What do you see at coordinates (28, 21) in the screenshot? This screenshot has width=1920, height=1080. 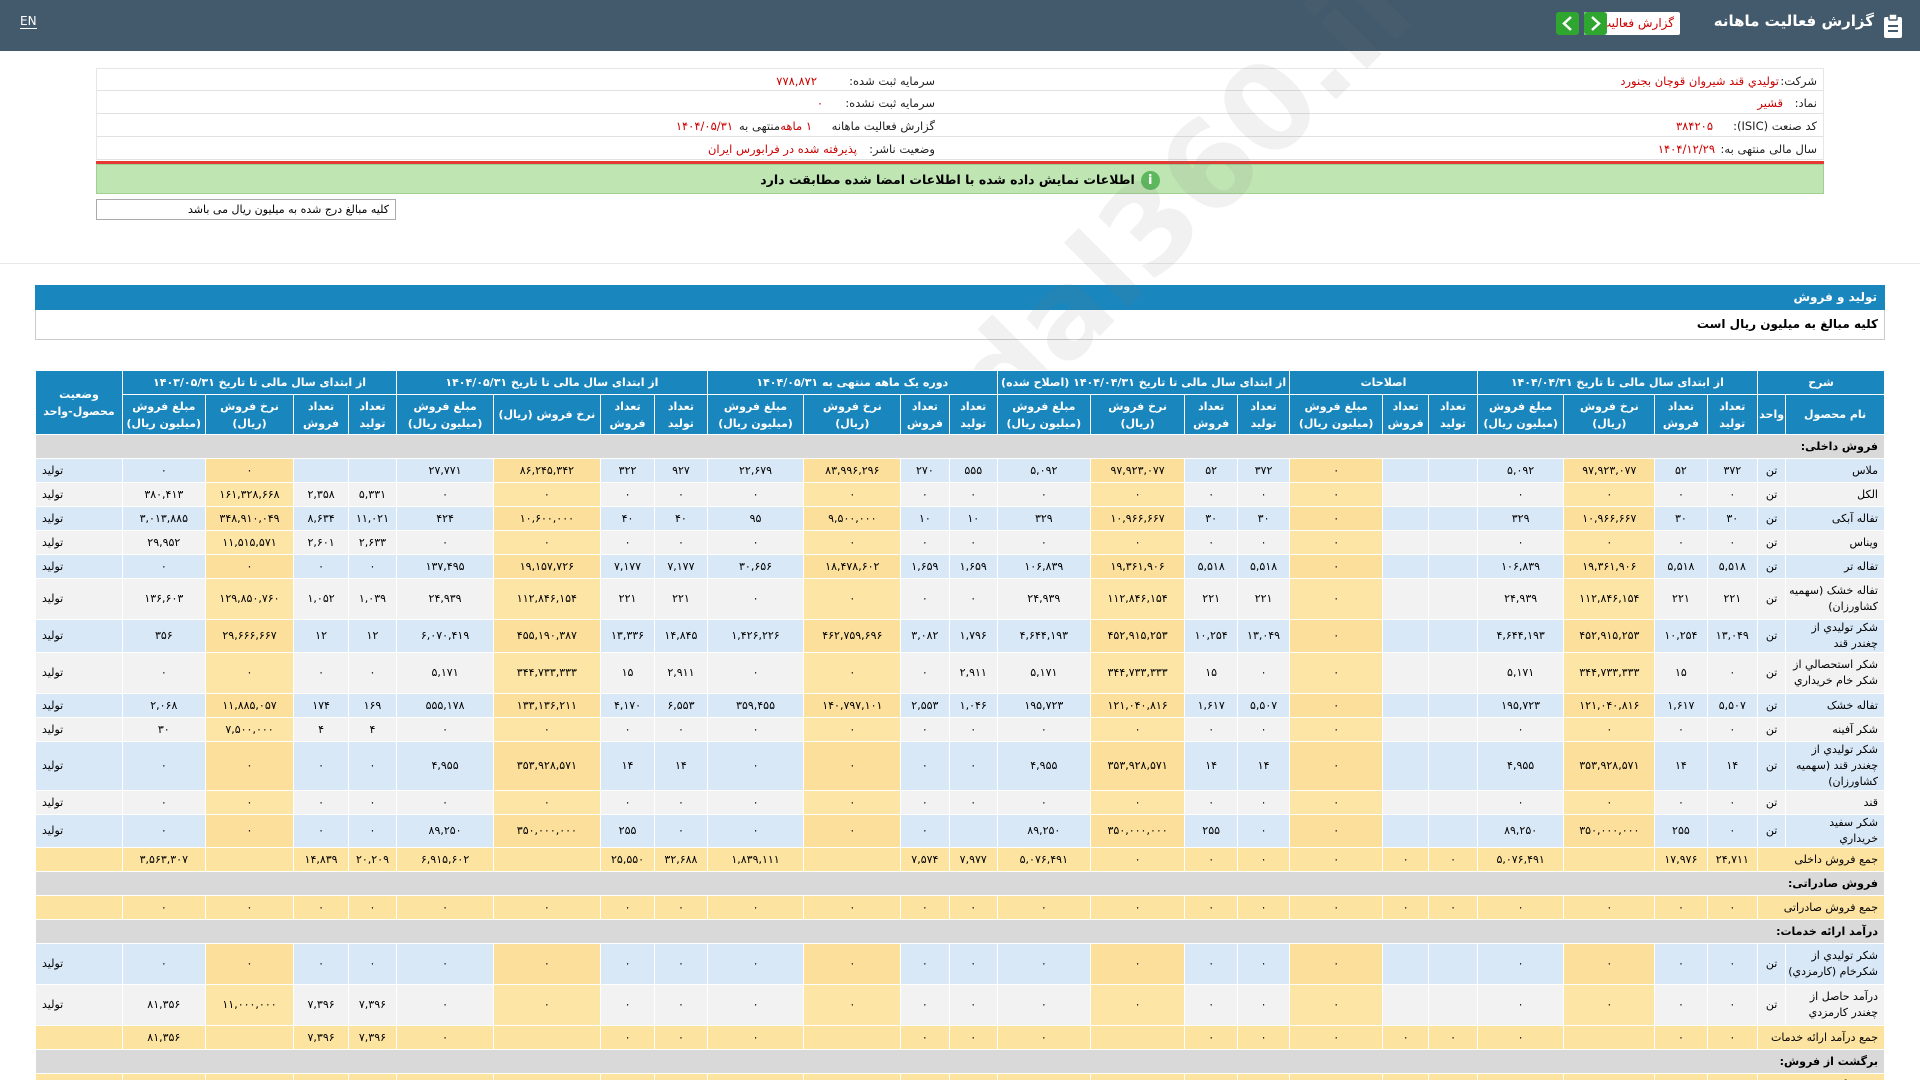 I see `language-toggle: EN` at bounding box center [28, 21].